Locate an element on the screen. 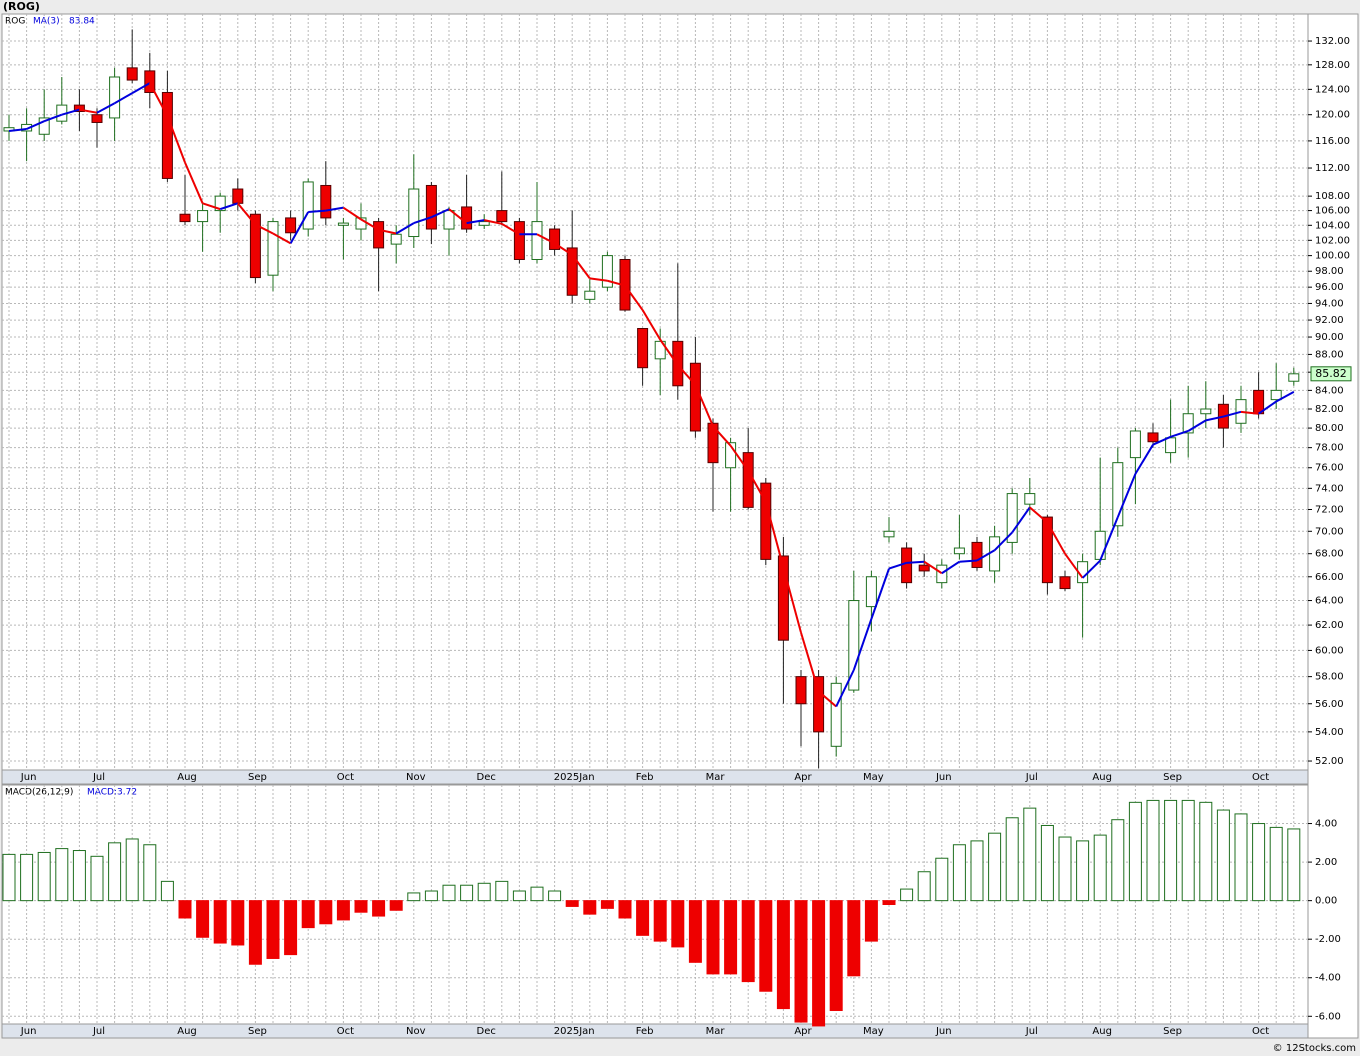 The width and height of the screenshot is (1360, 1056). y-tick-label: 112.00 is located at coordinates (1332, 168).